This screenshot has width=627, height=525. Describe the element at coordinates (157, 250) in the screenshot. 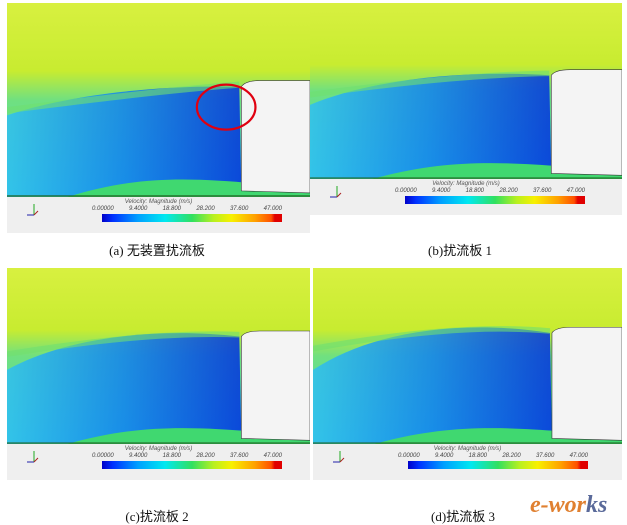

I see `subfigure-caption: (a) 无装置扰流板` at that location.